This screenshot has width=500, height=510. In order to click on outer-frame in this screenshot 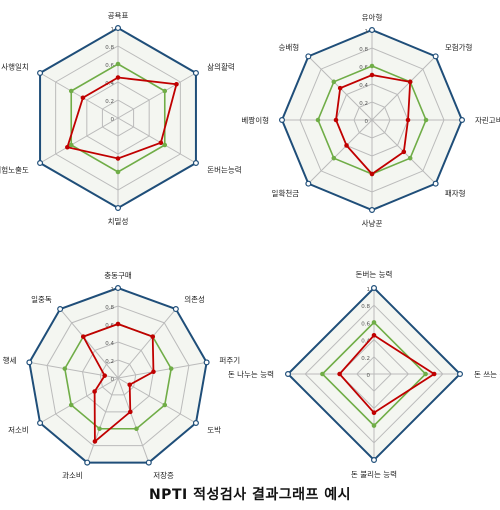, I will do `click(118, 375)`.